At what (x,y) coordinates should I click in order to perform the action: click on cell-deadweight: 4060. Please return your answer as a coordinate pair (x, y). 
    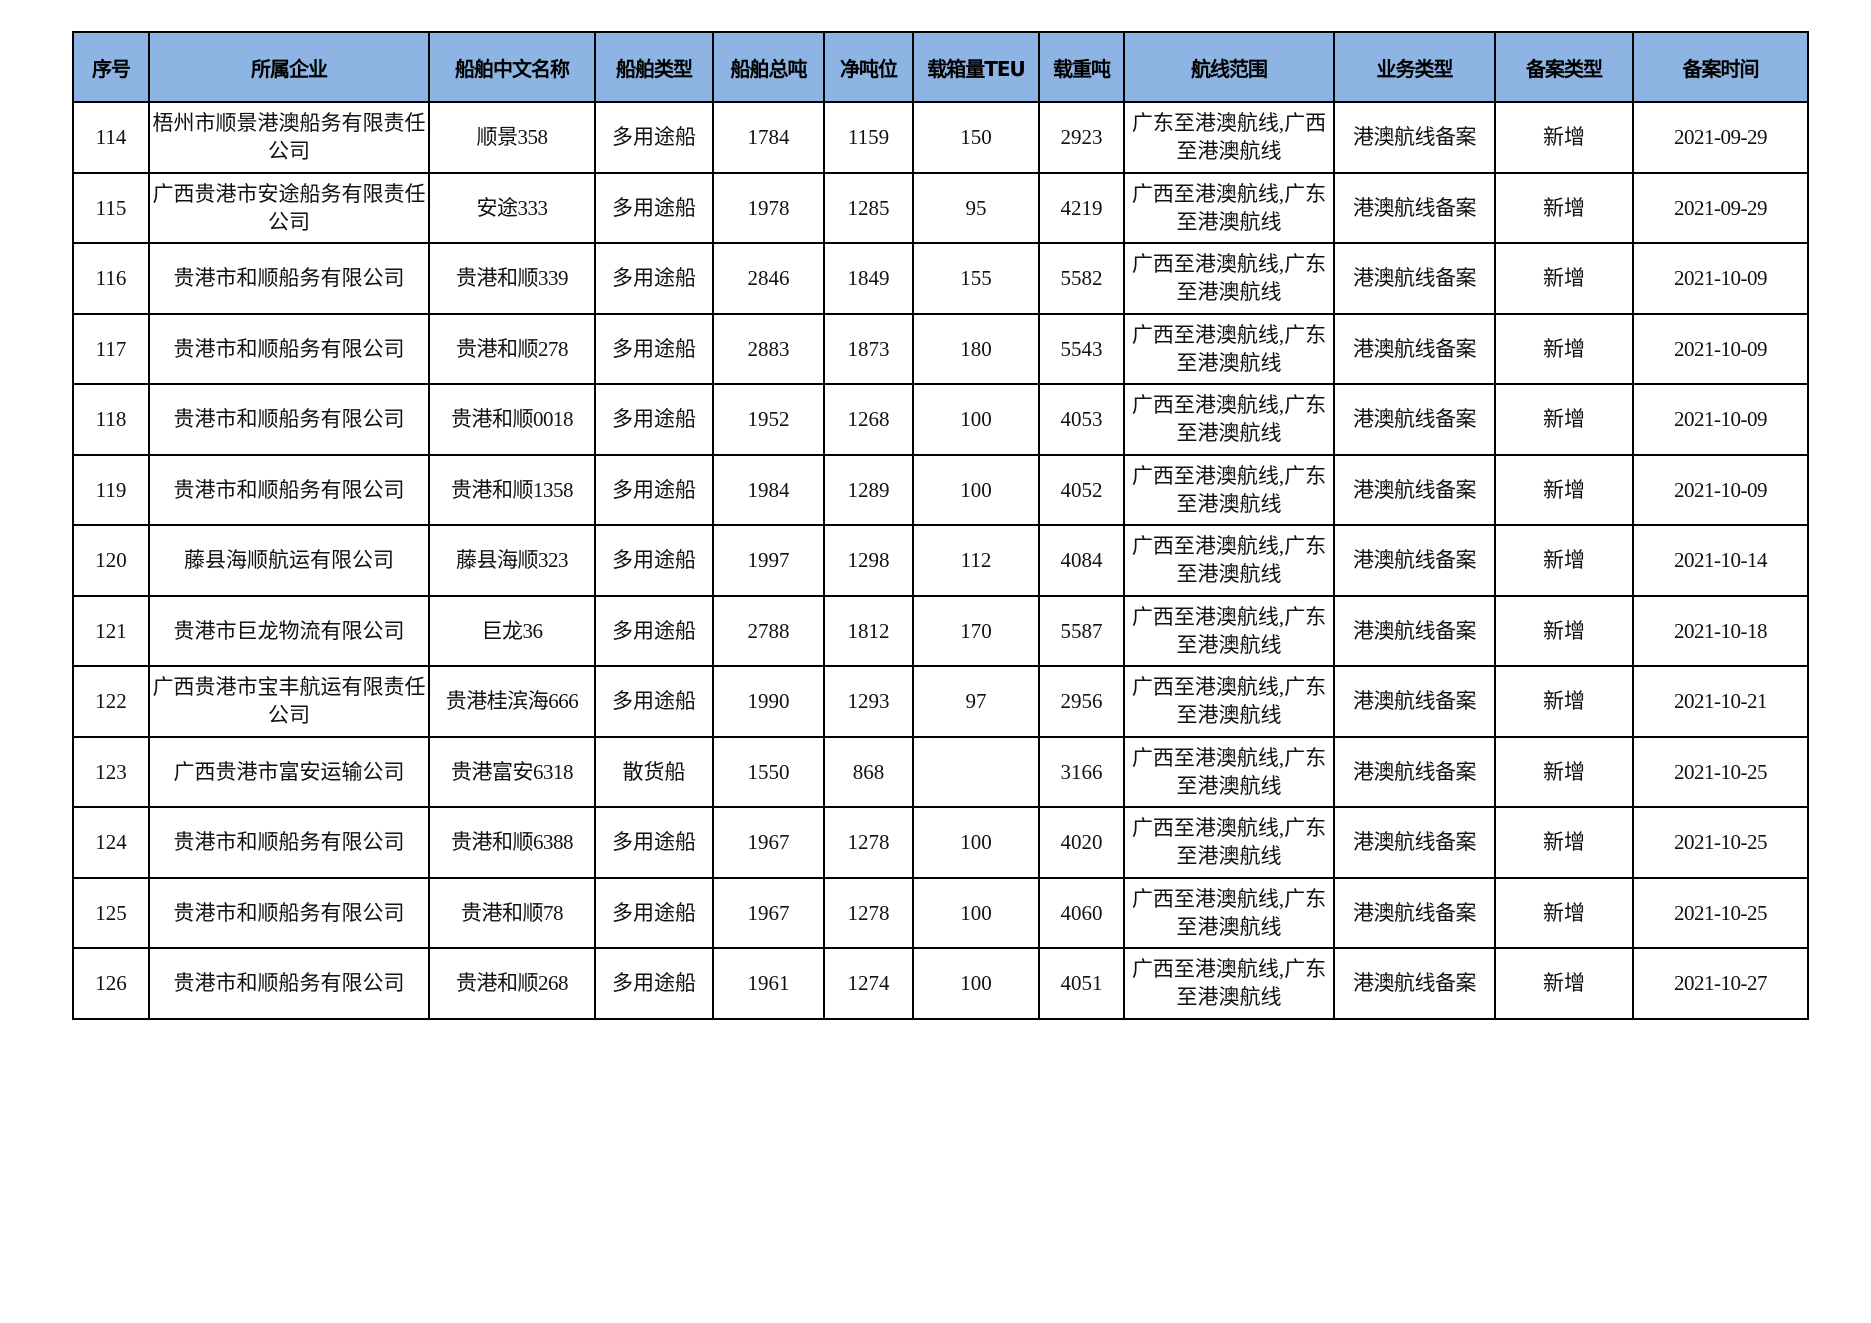
    Looking at the image, I should click on (1081, 912).